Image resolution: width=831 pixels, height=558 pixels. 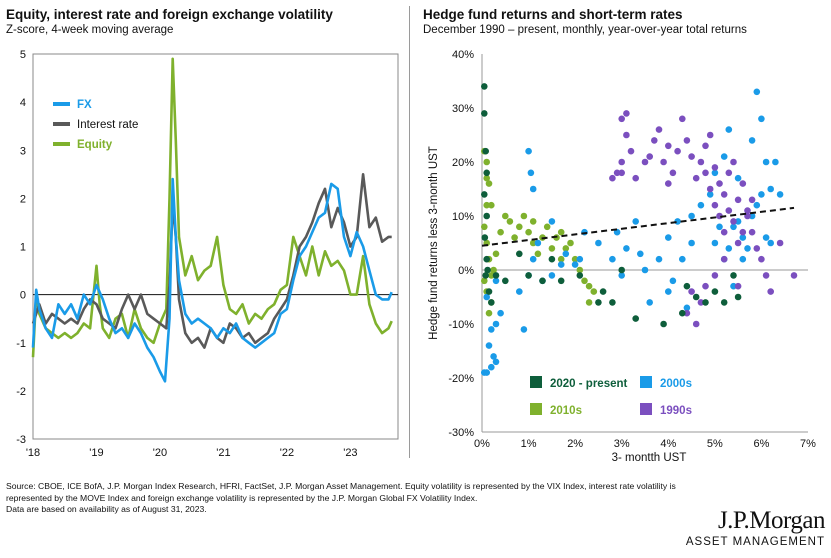 I want to click on right-x-tick-label: 4%, so click(x=668, y=444).